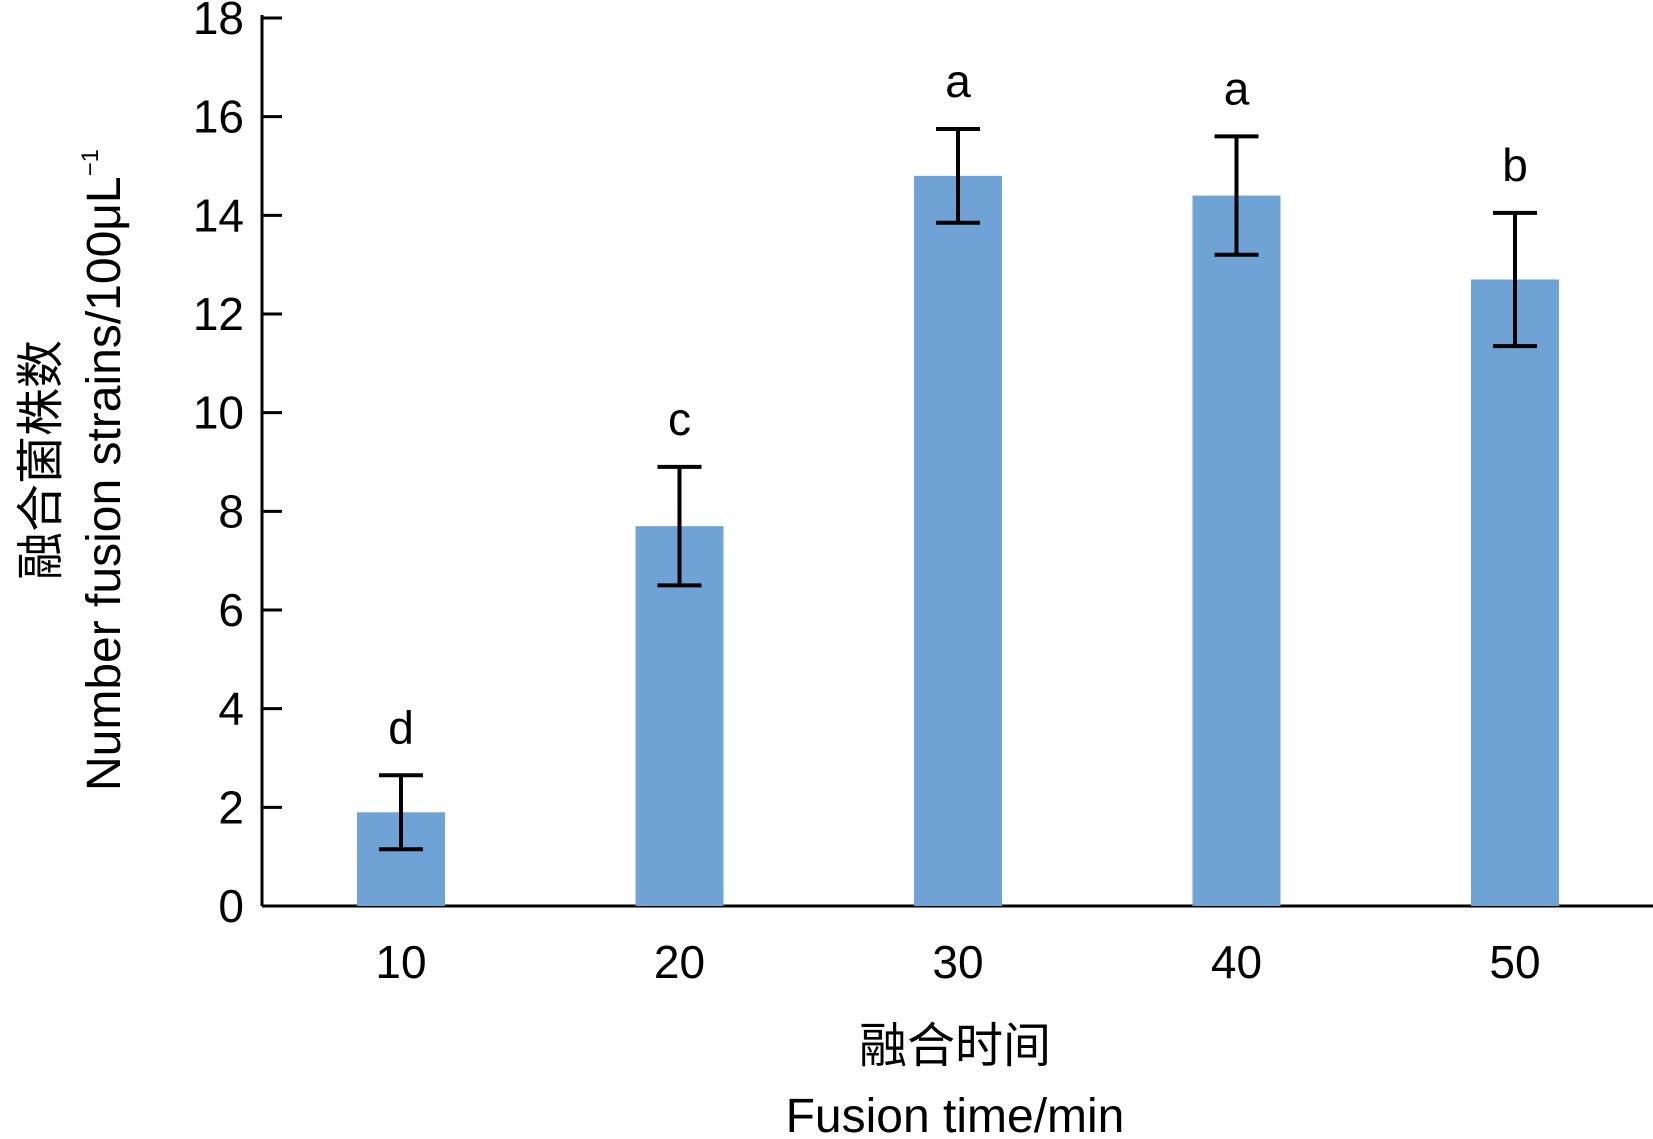 Image resolution: width=1653 pixels, height=1139 pixels. I want to click on x-ticks: 10 20 30 40 50, so click(957, 962).